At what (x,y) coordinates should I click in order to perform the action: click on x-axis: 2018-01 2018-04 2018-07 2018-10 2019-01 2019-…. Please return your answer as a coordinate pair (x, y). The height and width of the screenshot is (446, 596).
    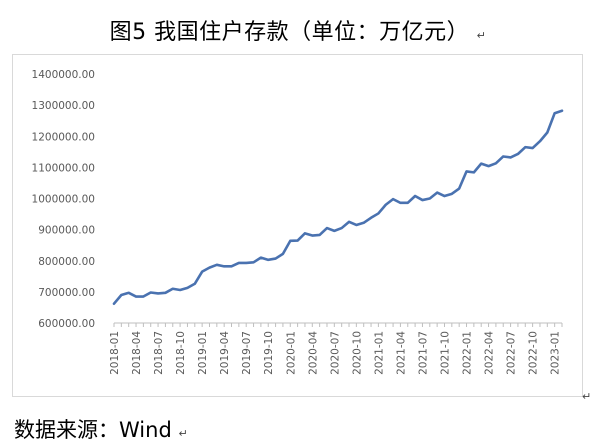
    Looking at the image, I should click on (336, 348).